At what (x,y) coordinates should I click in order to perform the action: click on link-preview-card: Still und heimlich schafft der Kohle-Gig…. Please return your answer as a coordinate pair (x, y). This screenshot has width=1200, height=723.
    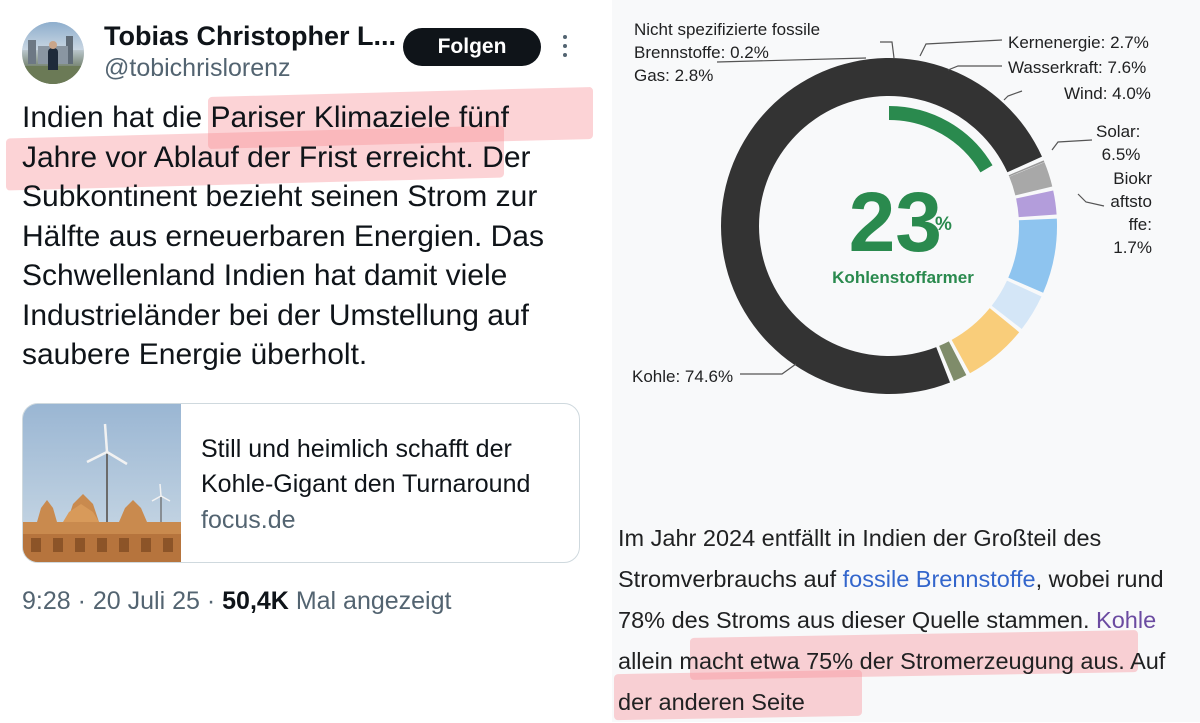
    Looking at the image, I should click on (301, 483).